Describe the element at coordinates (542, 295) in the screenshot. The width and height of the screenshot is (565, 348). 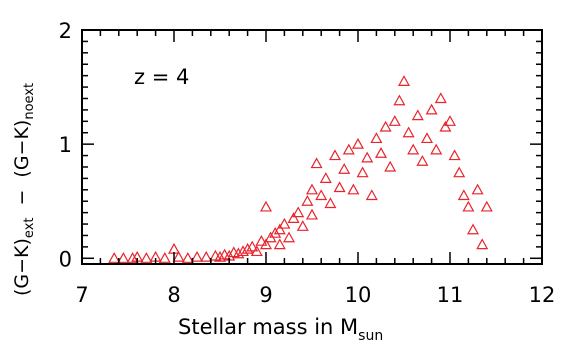
I see `x-tick-label: 12` at that location.